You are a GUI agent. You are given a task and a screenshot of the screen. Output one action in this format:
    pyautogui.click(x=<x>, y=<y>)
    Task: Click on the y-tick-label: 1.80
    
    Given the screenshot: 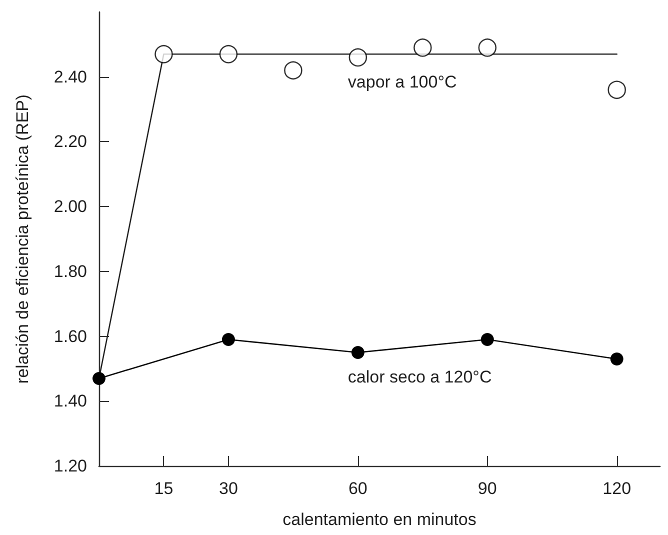 What is the action you would take?
    pyautogui.click(x=70, y=271)
    